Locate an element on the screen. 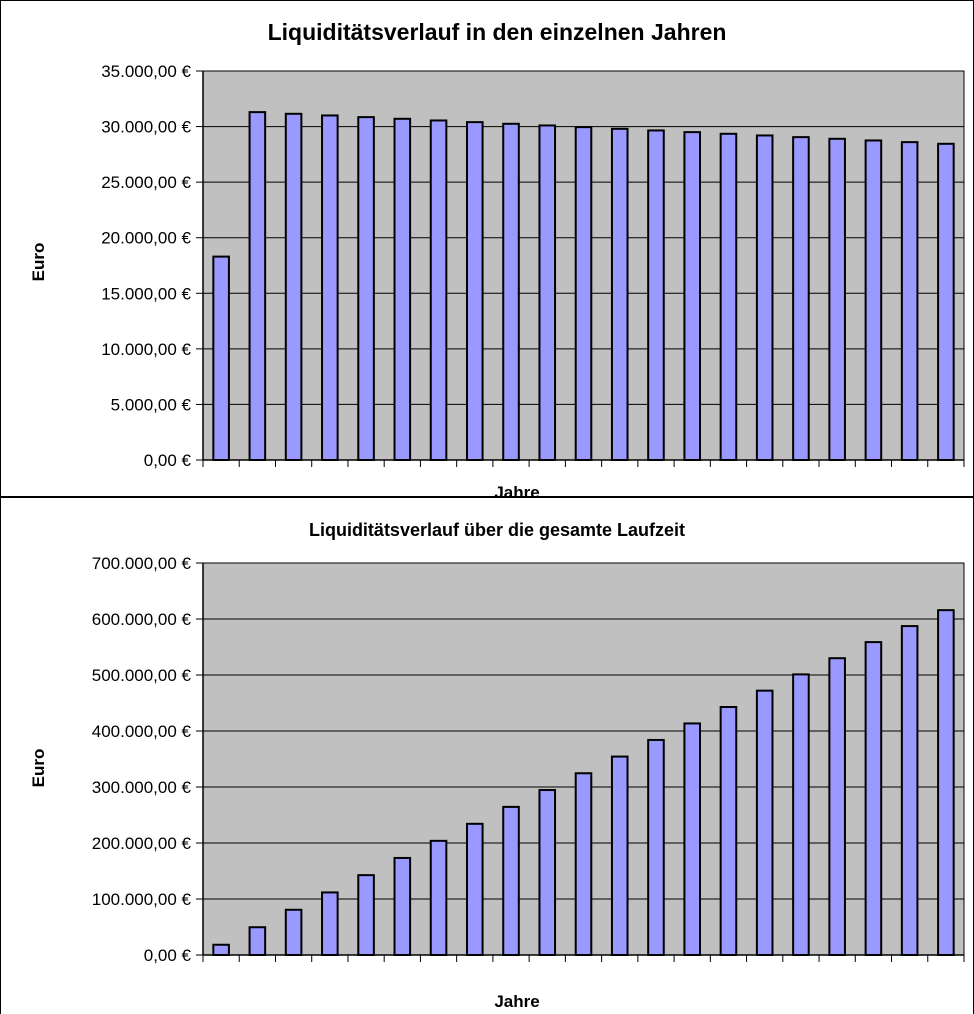 This screenshot has height=1014, width=974. y-tick-label: 100.000,00 € is located at coordinates (142, 899).